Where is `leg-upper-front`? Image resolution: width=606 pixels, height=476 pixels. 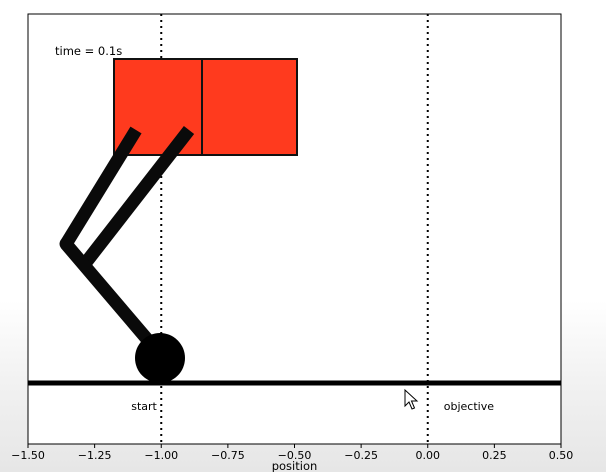
leg-upper-front is located at coordinates (136, 197).